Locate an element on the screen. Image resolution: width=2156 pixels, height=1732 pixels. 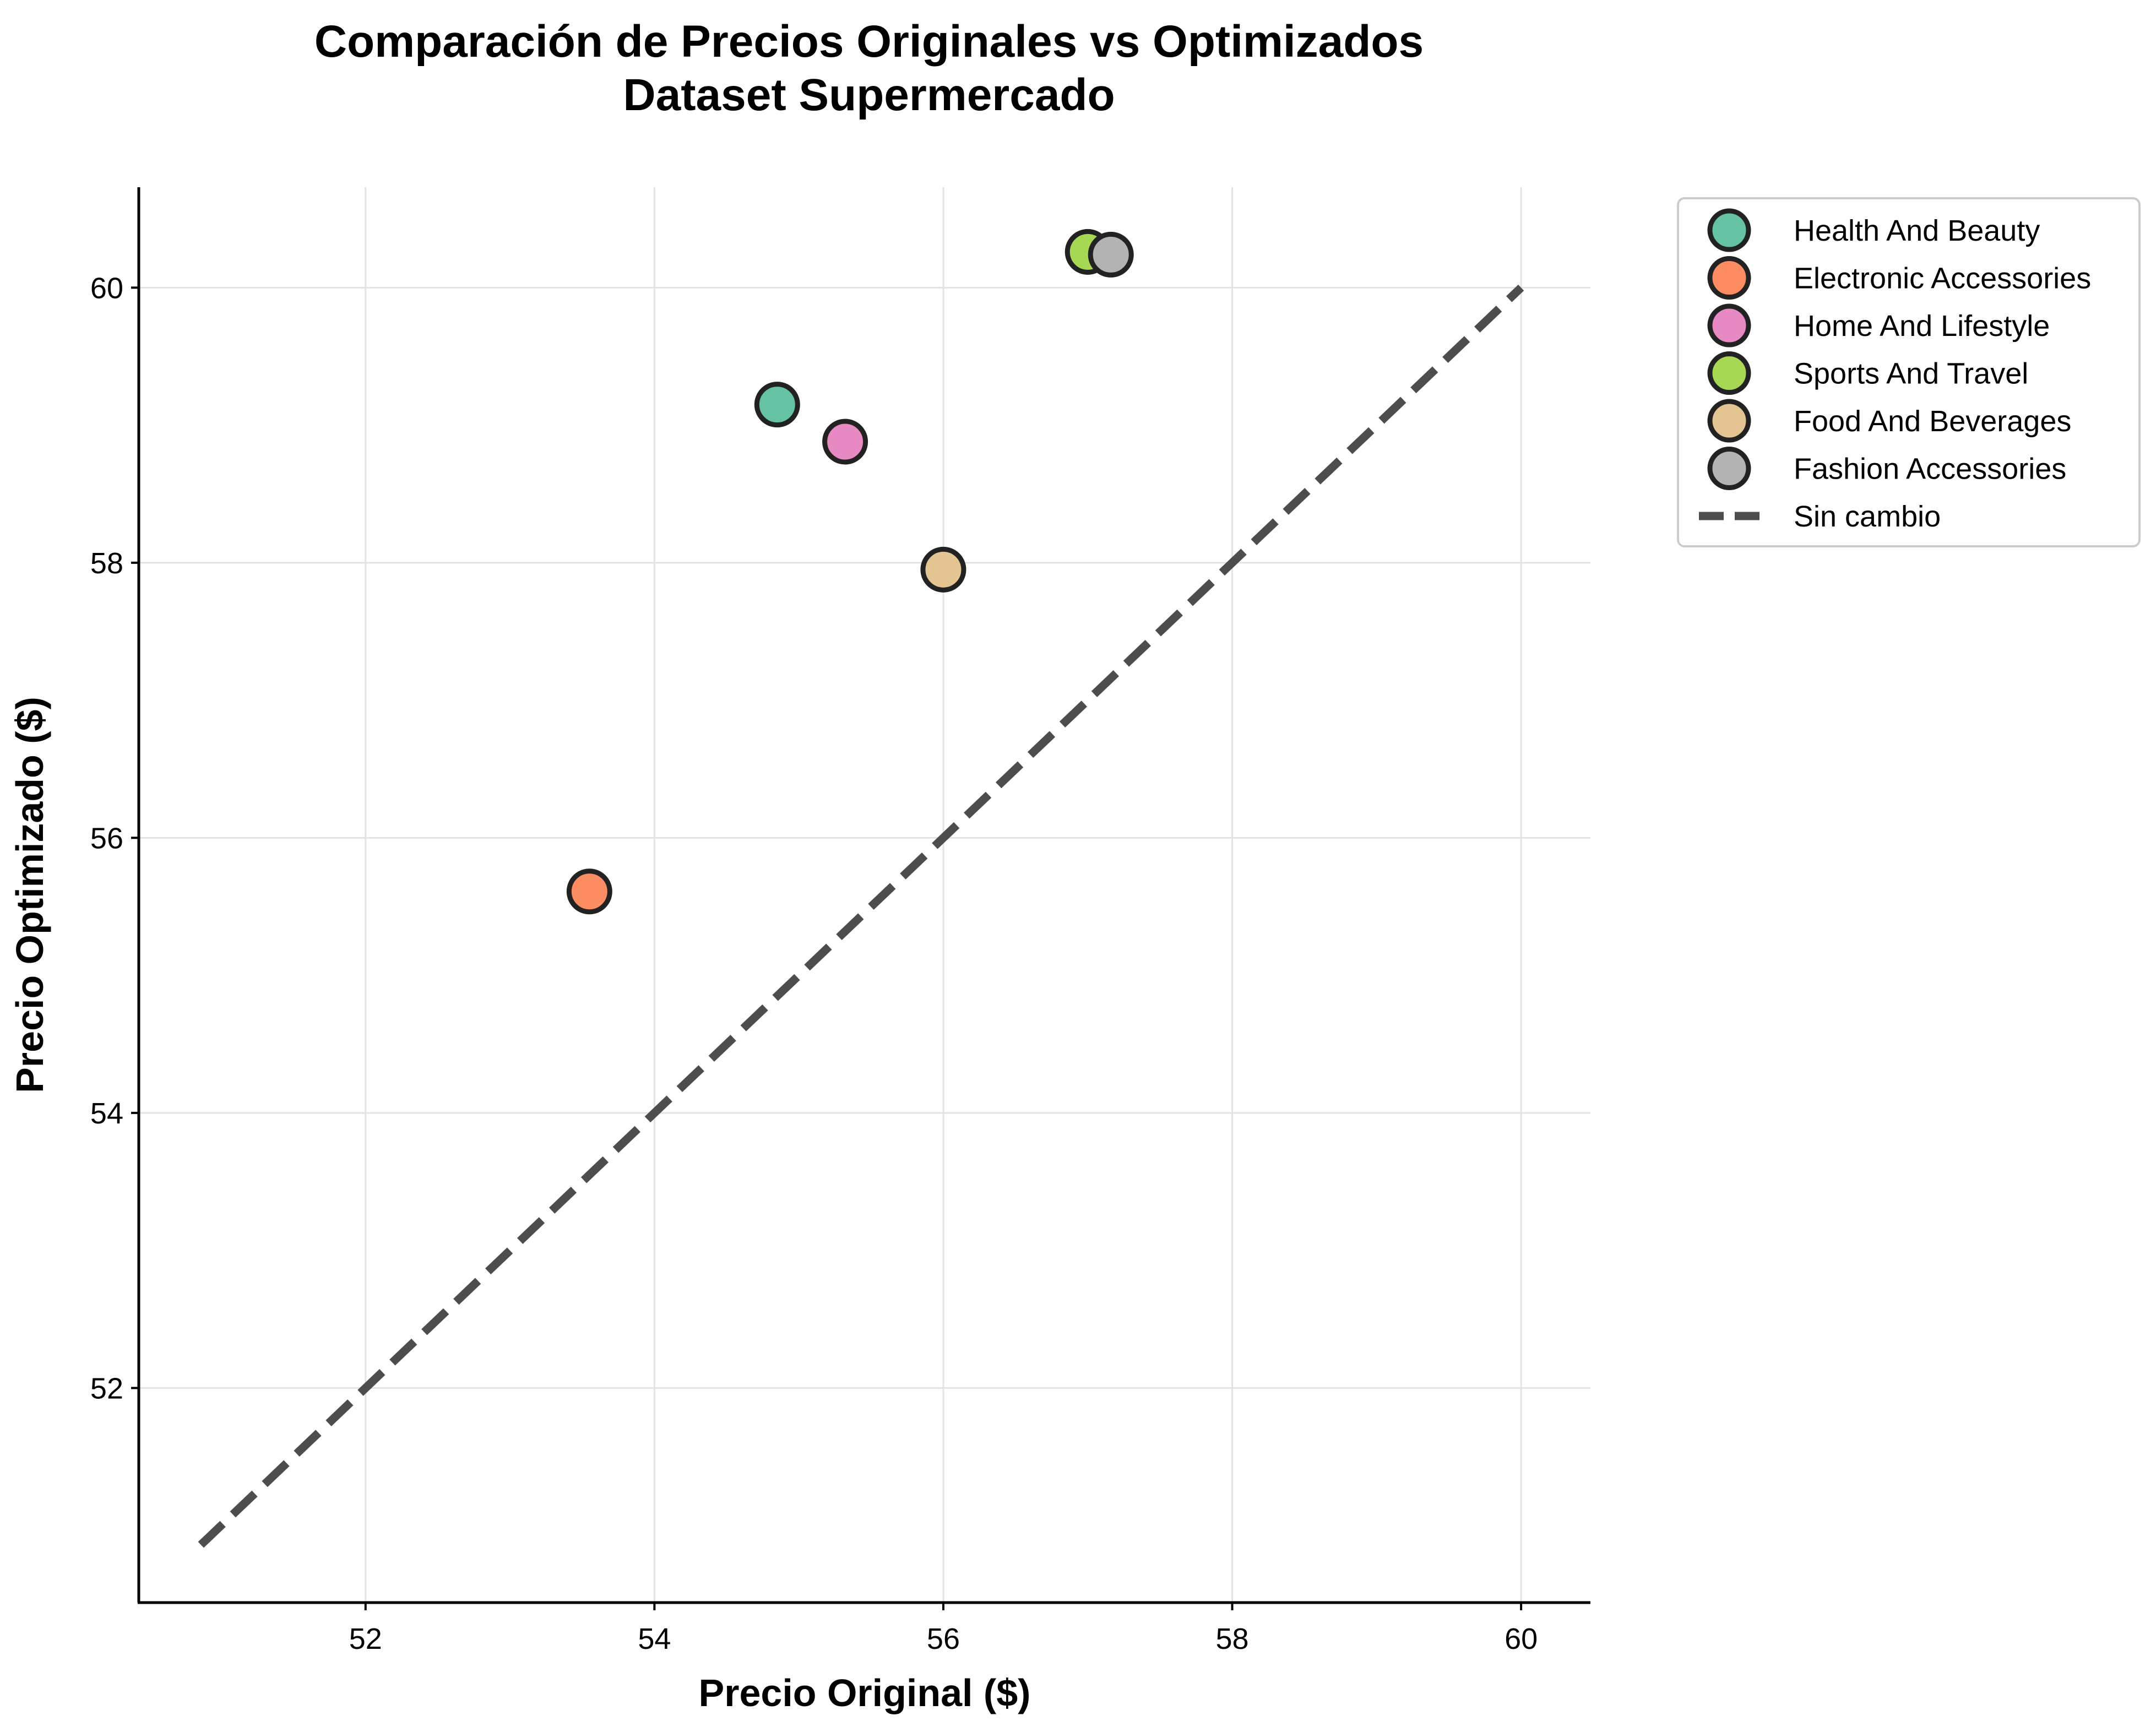
legend-frame is located at coordinates (1909, 372).